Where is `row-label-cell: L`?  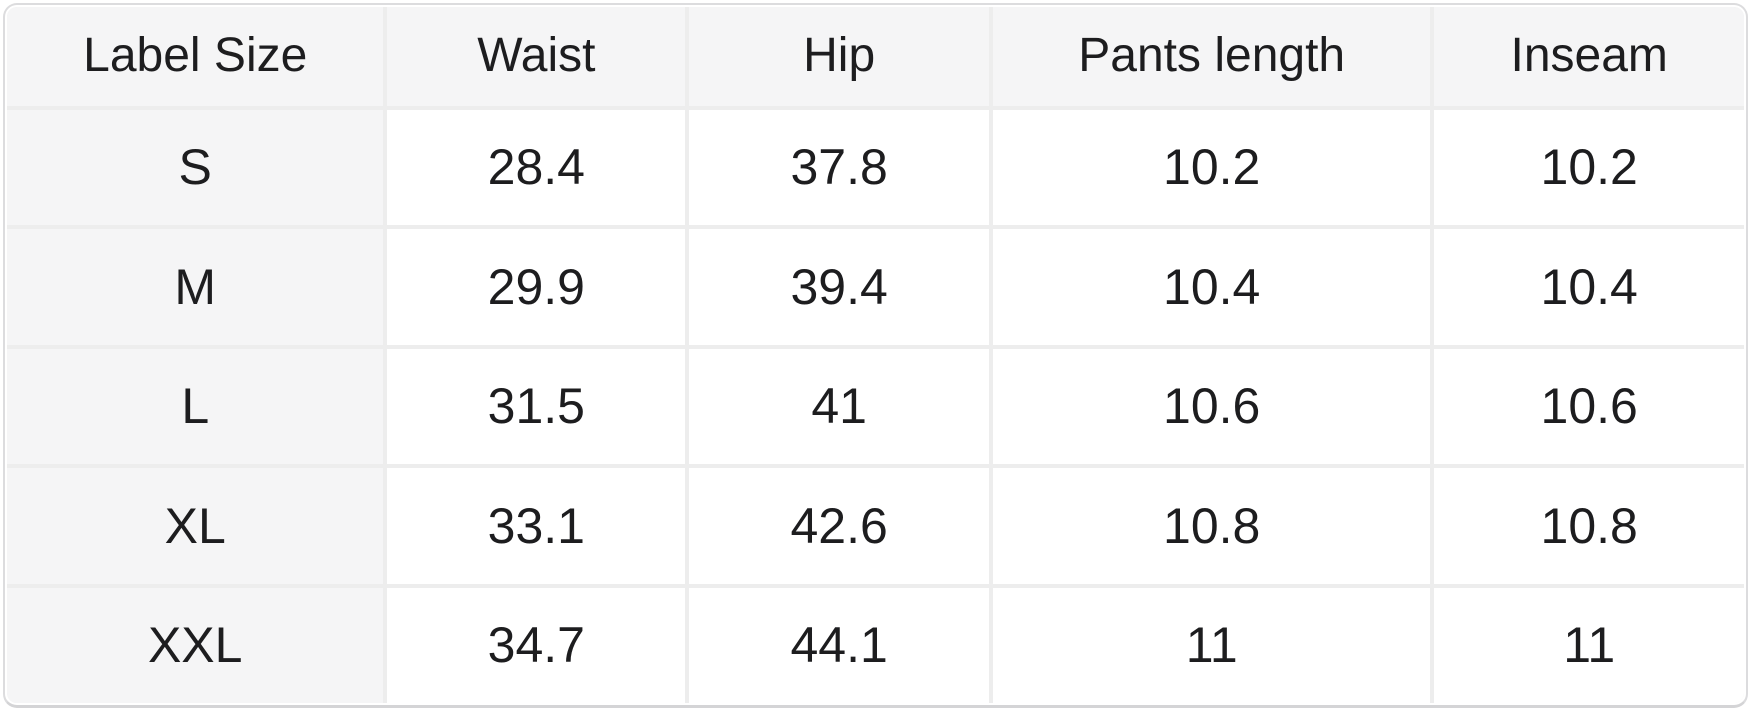
row-label-cell: L is located at coordinates (195, 406).